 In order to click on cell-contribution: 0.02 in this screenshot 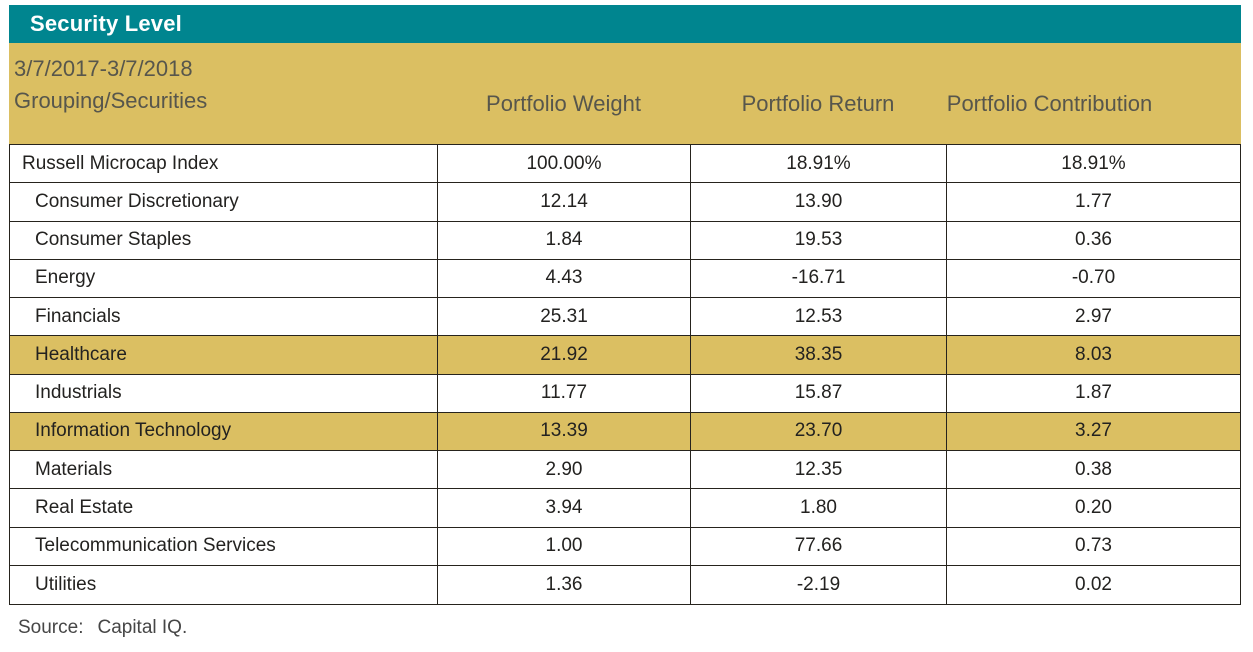, I will do `click(1093, 584)`.